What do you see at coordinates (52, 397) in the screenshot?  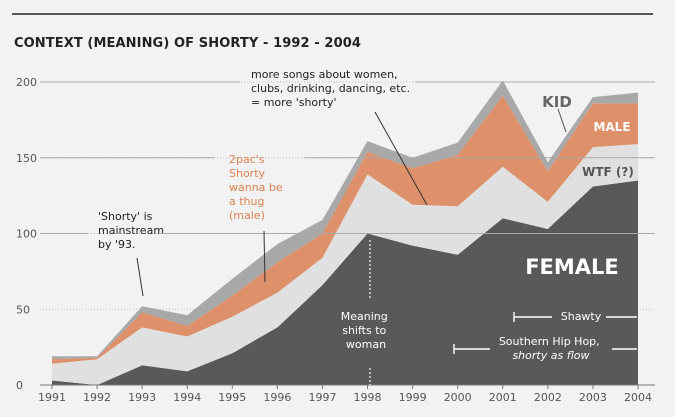 I see `x-tick-label-1991: 1991` at bounding box center [52, 397].